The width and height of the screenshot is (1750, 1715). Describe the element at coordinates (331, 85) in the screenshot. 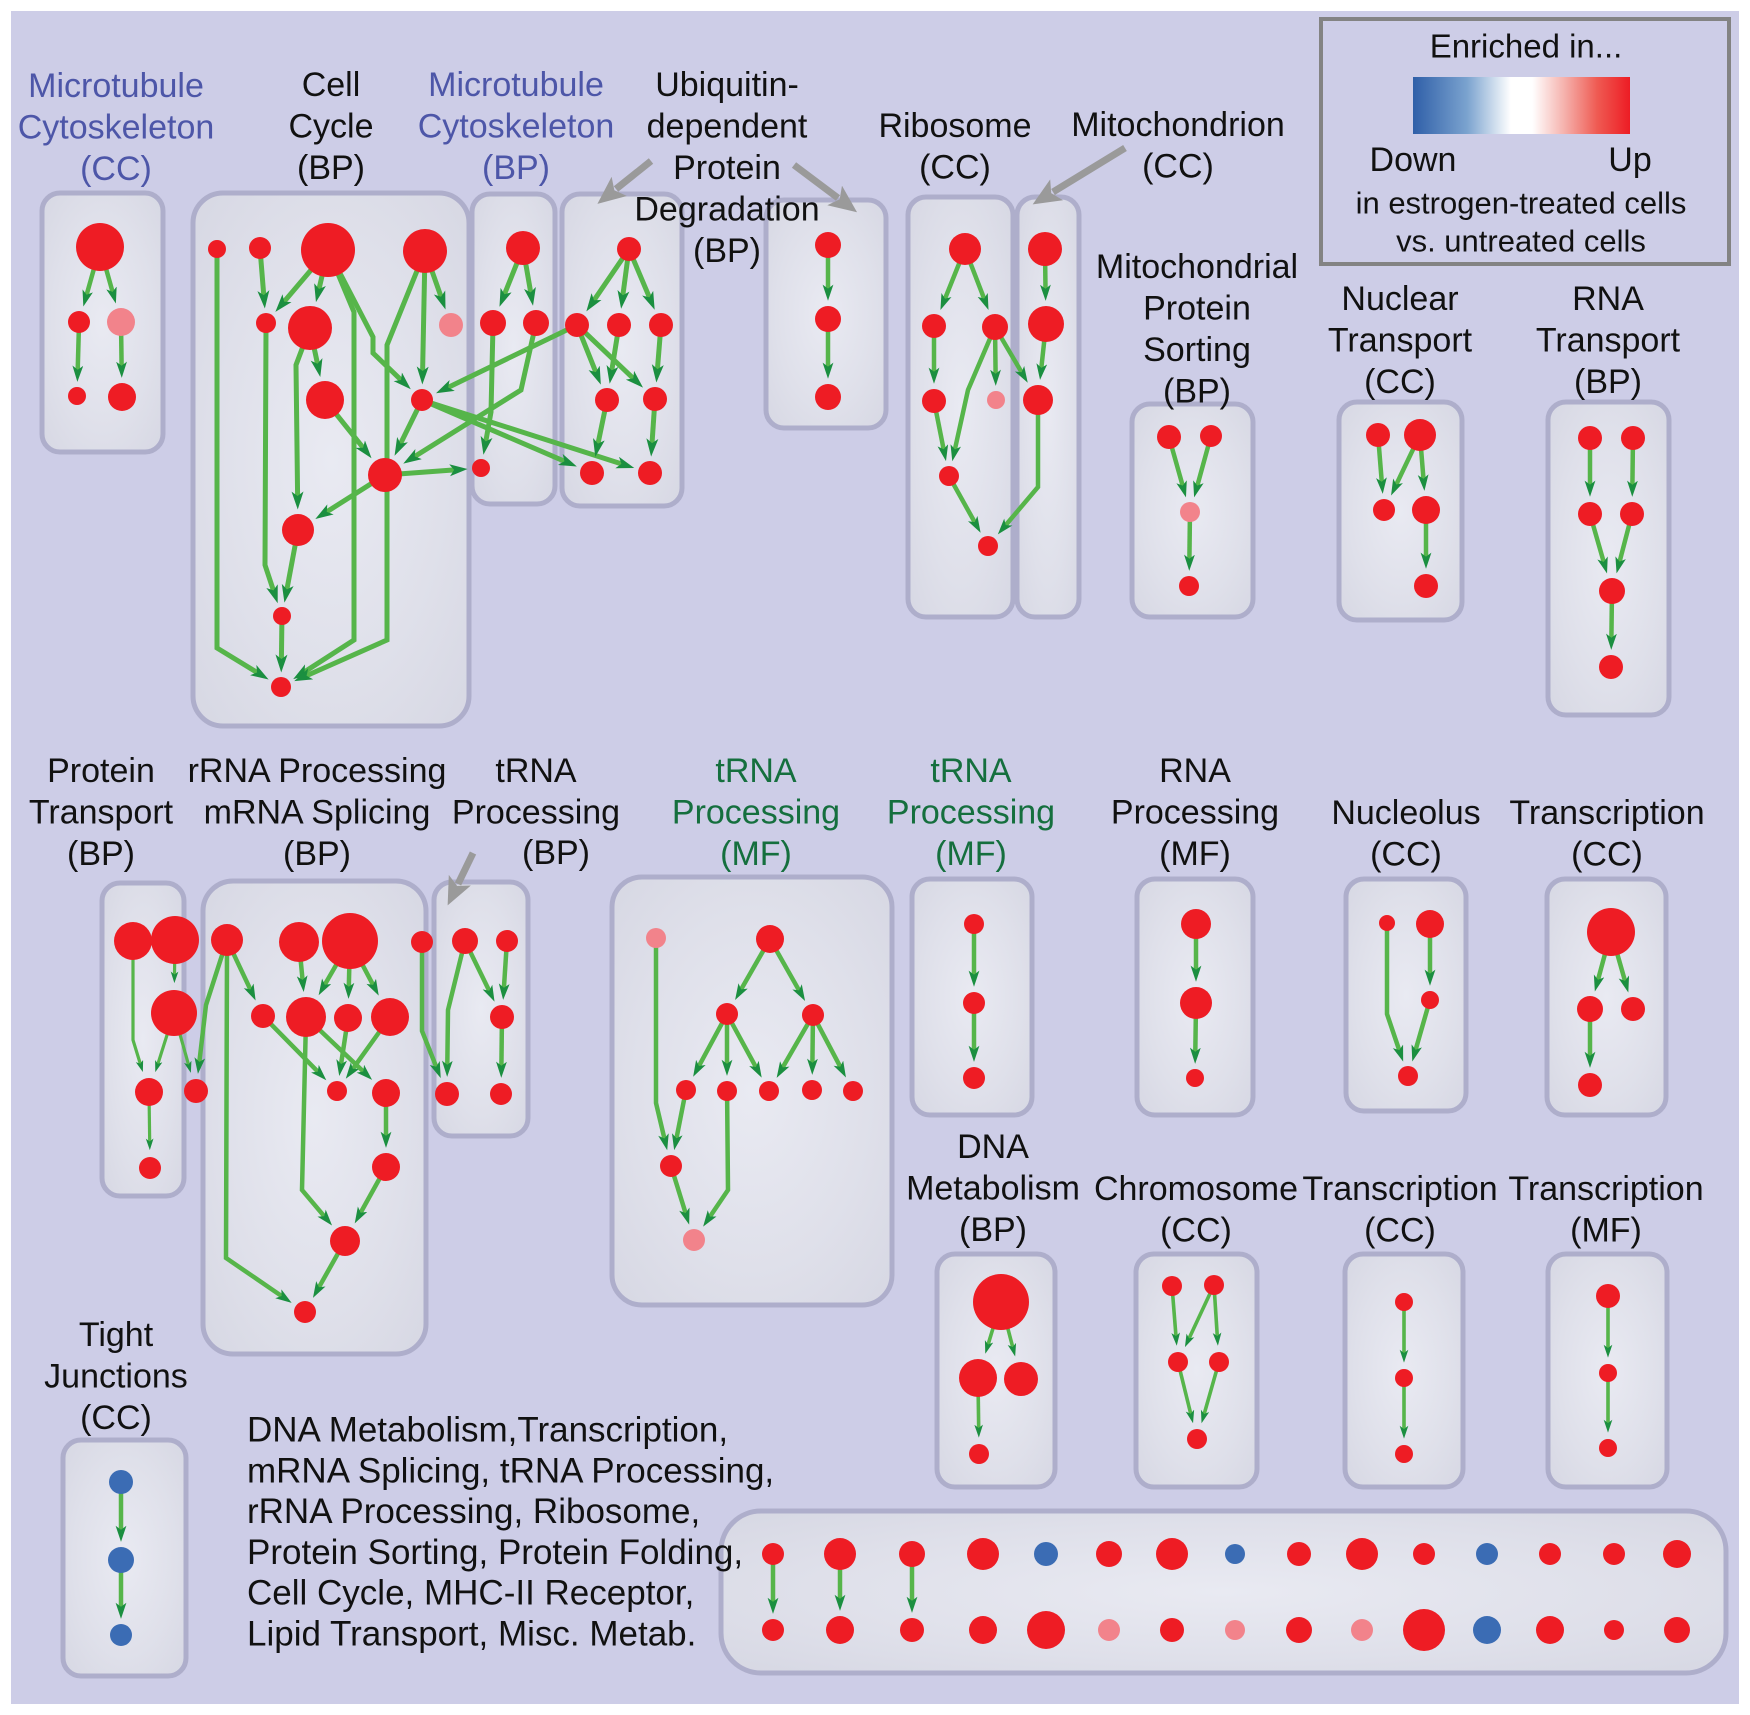

I see `svg-text: Cell` at that location.